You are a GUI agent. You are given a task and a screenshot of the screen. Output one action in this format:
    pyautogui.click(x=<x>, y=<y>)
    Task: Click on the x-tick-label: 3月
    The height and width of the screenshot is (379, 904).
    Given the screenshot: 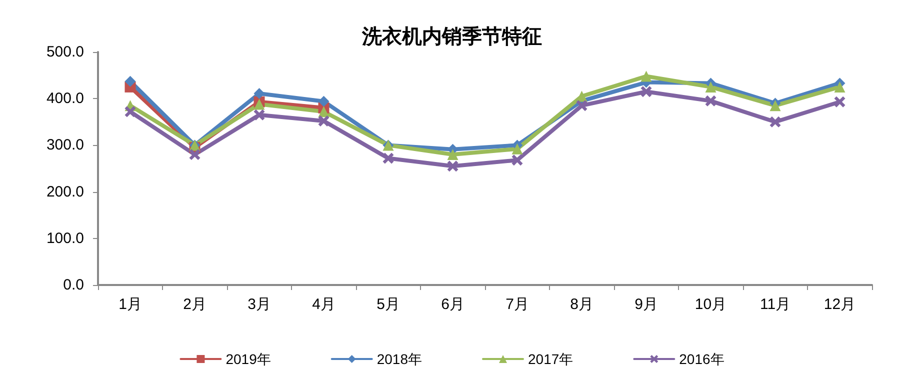 What is the action you would take?
    pyautogui.click(x=259, y=304)
    